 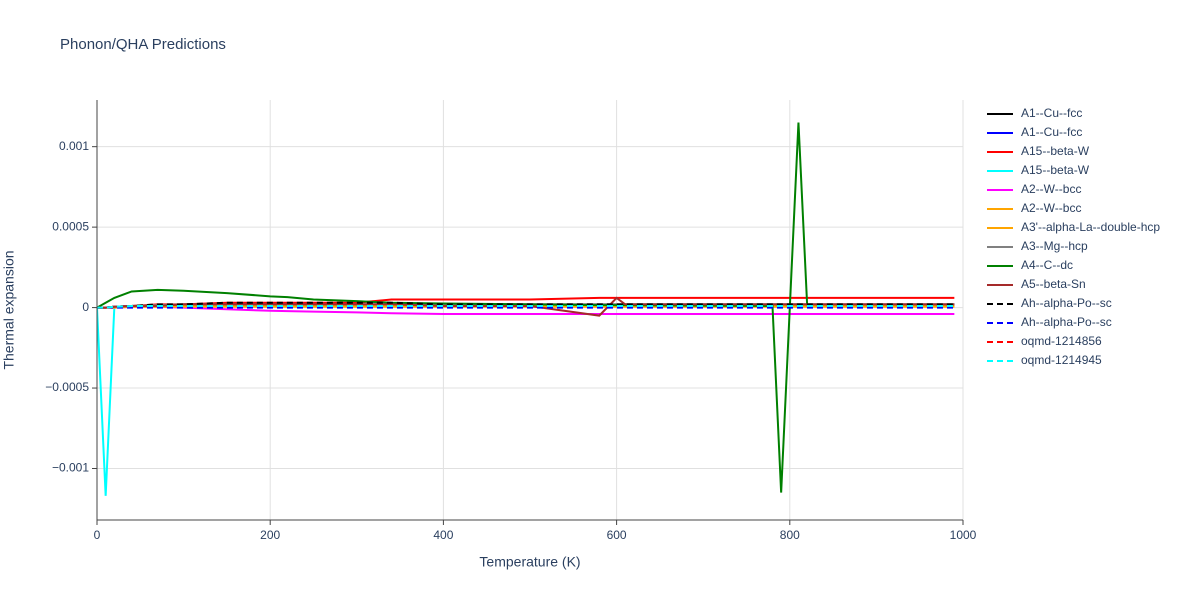 I want to click on legend-label: A3'--alpha-La--double-hcp, so click(x=1090, y=227).